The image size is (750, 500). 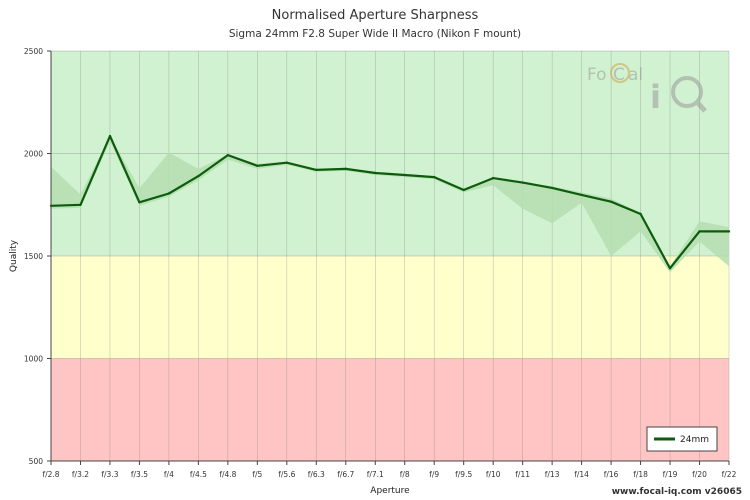 I want to click on y-tick-label-4: 2500, so click(x=33, y=51).